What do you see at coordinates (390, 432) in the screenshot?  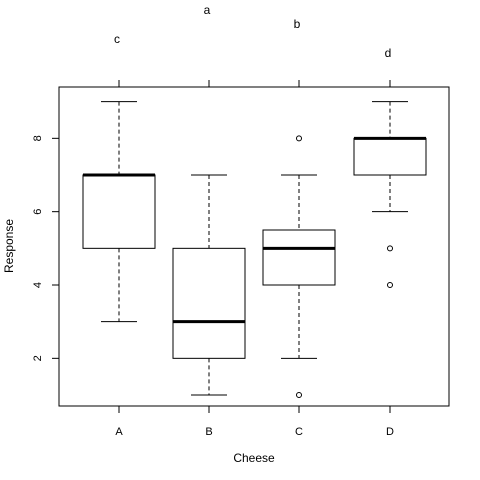 I see `x-tick-label: D` at bounding box center [390, 432].